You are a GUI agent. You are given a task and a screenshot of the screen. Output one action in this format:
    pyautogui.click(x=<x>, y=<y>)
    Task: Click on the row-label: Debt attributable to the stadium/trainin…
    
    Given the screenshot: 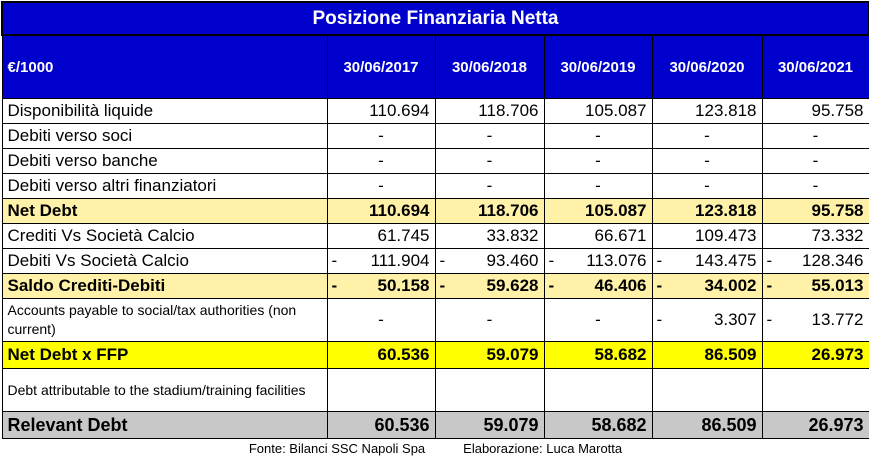 What is the action you would take?
    pyautogui.click(x=164, y=390)
    